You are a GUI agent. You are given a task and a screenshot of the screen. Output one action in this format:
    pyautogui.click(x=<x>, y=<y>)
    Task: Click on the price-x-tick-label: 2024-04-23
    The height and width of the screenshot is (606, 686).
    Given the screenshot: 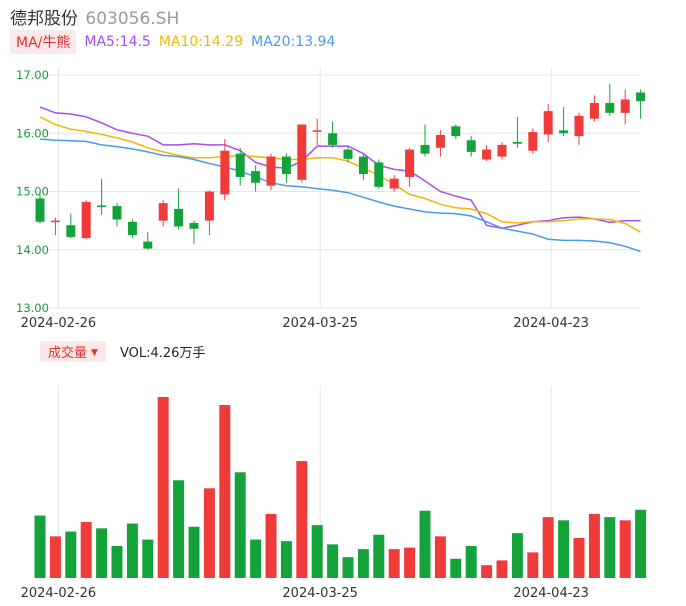 What is the action you would take?
    pyautogui.click(x=551, y=323)
    